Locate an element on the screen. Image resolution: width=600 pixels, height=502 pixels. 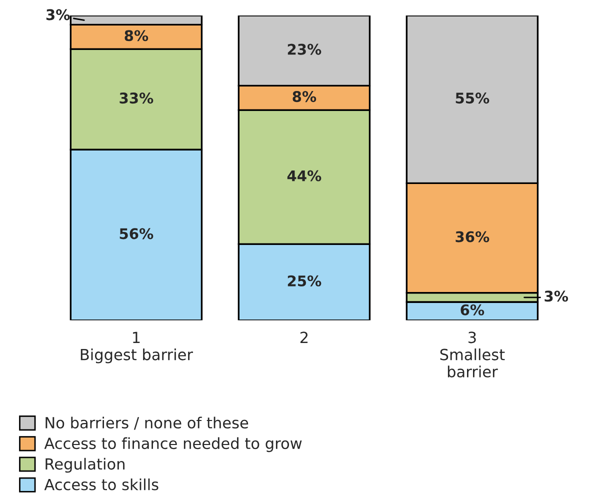
data-label: 25% is located at coordinates (305, 280).